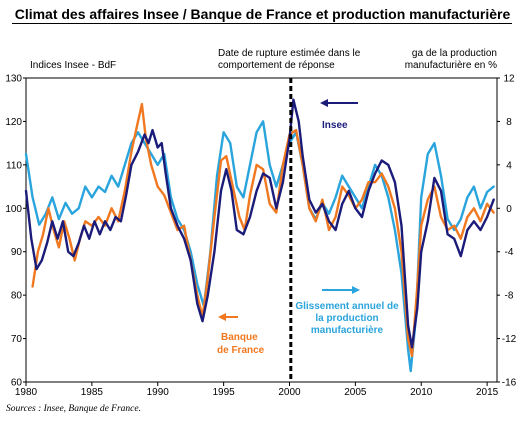 Image resolution: width=525 pixels, height=426 pixels. I want to click on right-y-axis: 12 8 4 0 -4 -8 -12 -16, so click(507, 231).